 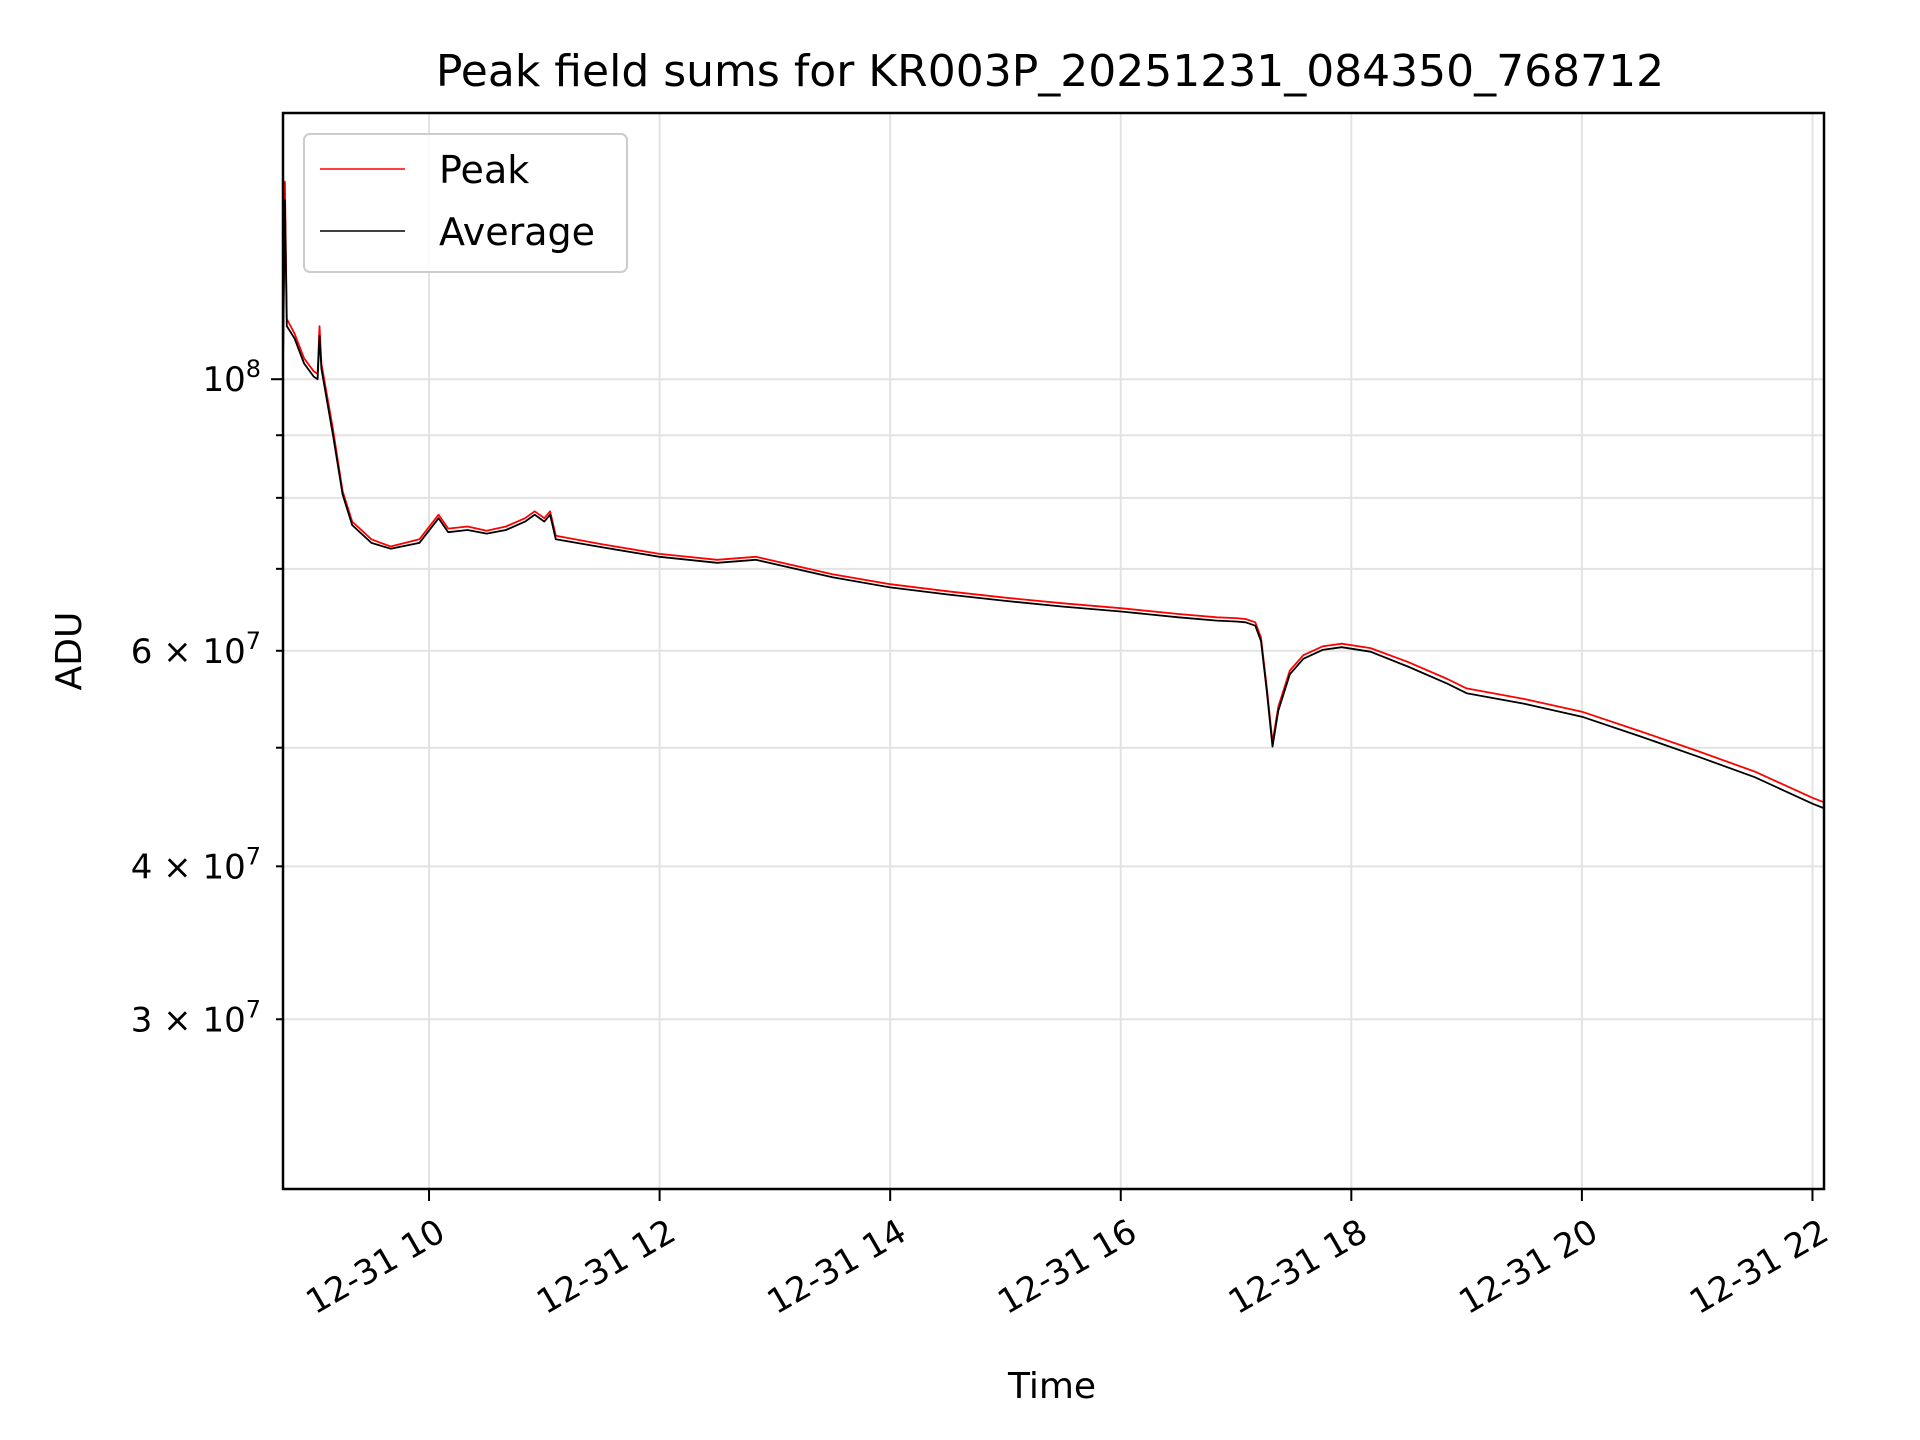 What do you see at coordinates (69, 651) in the screenshot?
I see `y-axis-label: ADU` at bounding box center [69, 651].